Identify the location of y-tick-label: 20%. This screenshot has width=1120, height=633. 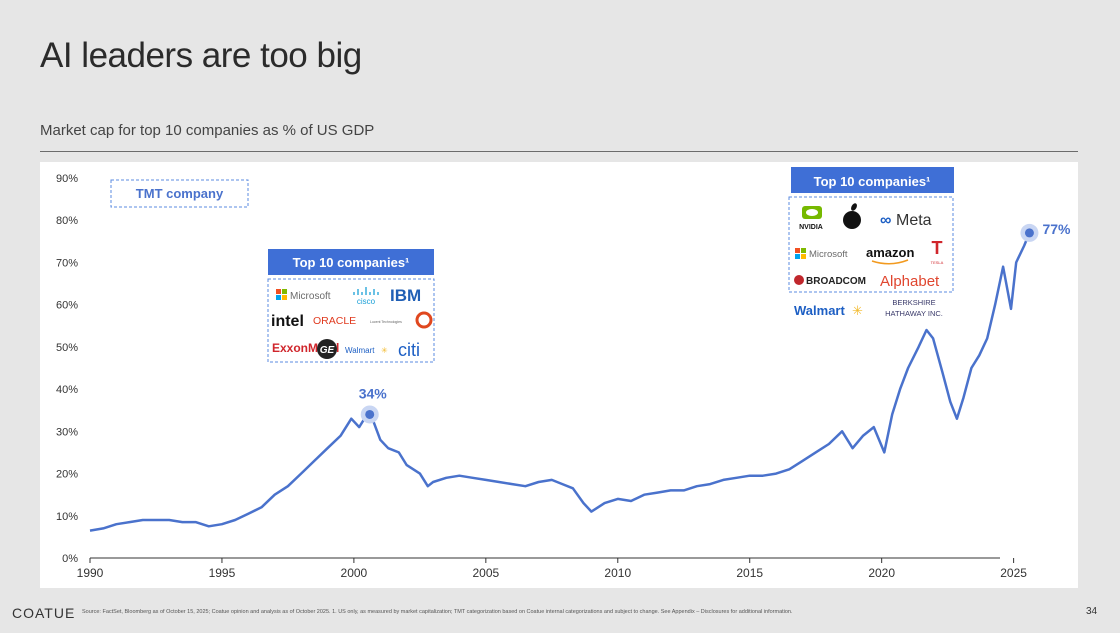
(67, 475).